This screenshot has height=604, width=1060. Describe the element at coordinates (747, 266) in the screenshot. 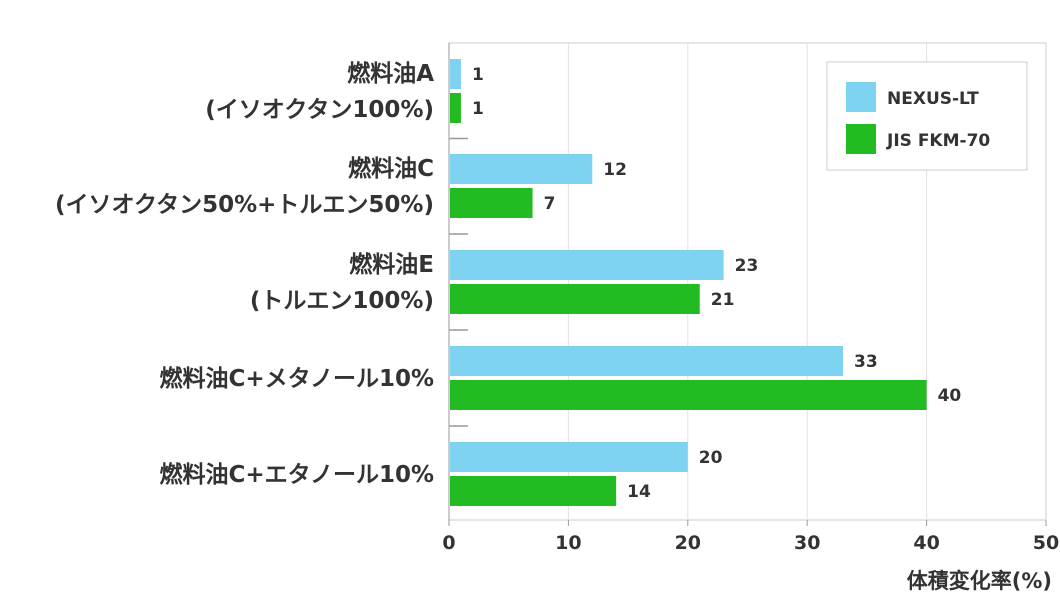

I see `value-label: 23` at that location.